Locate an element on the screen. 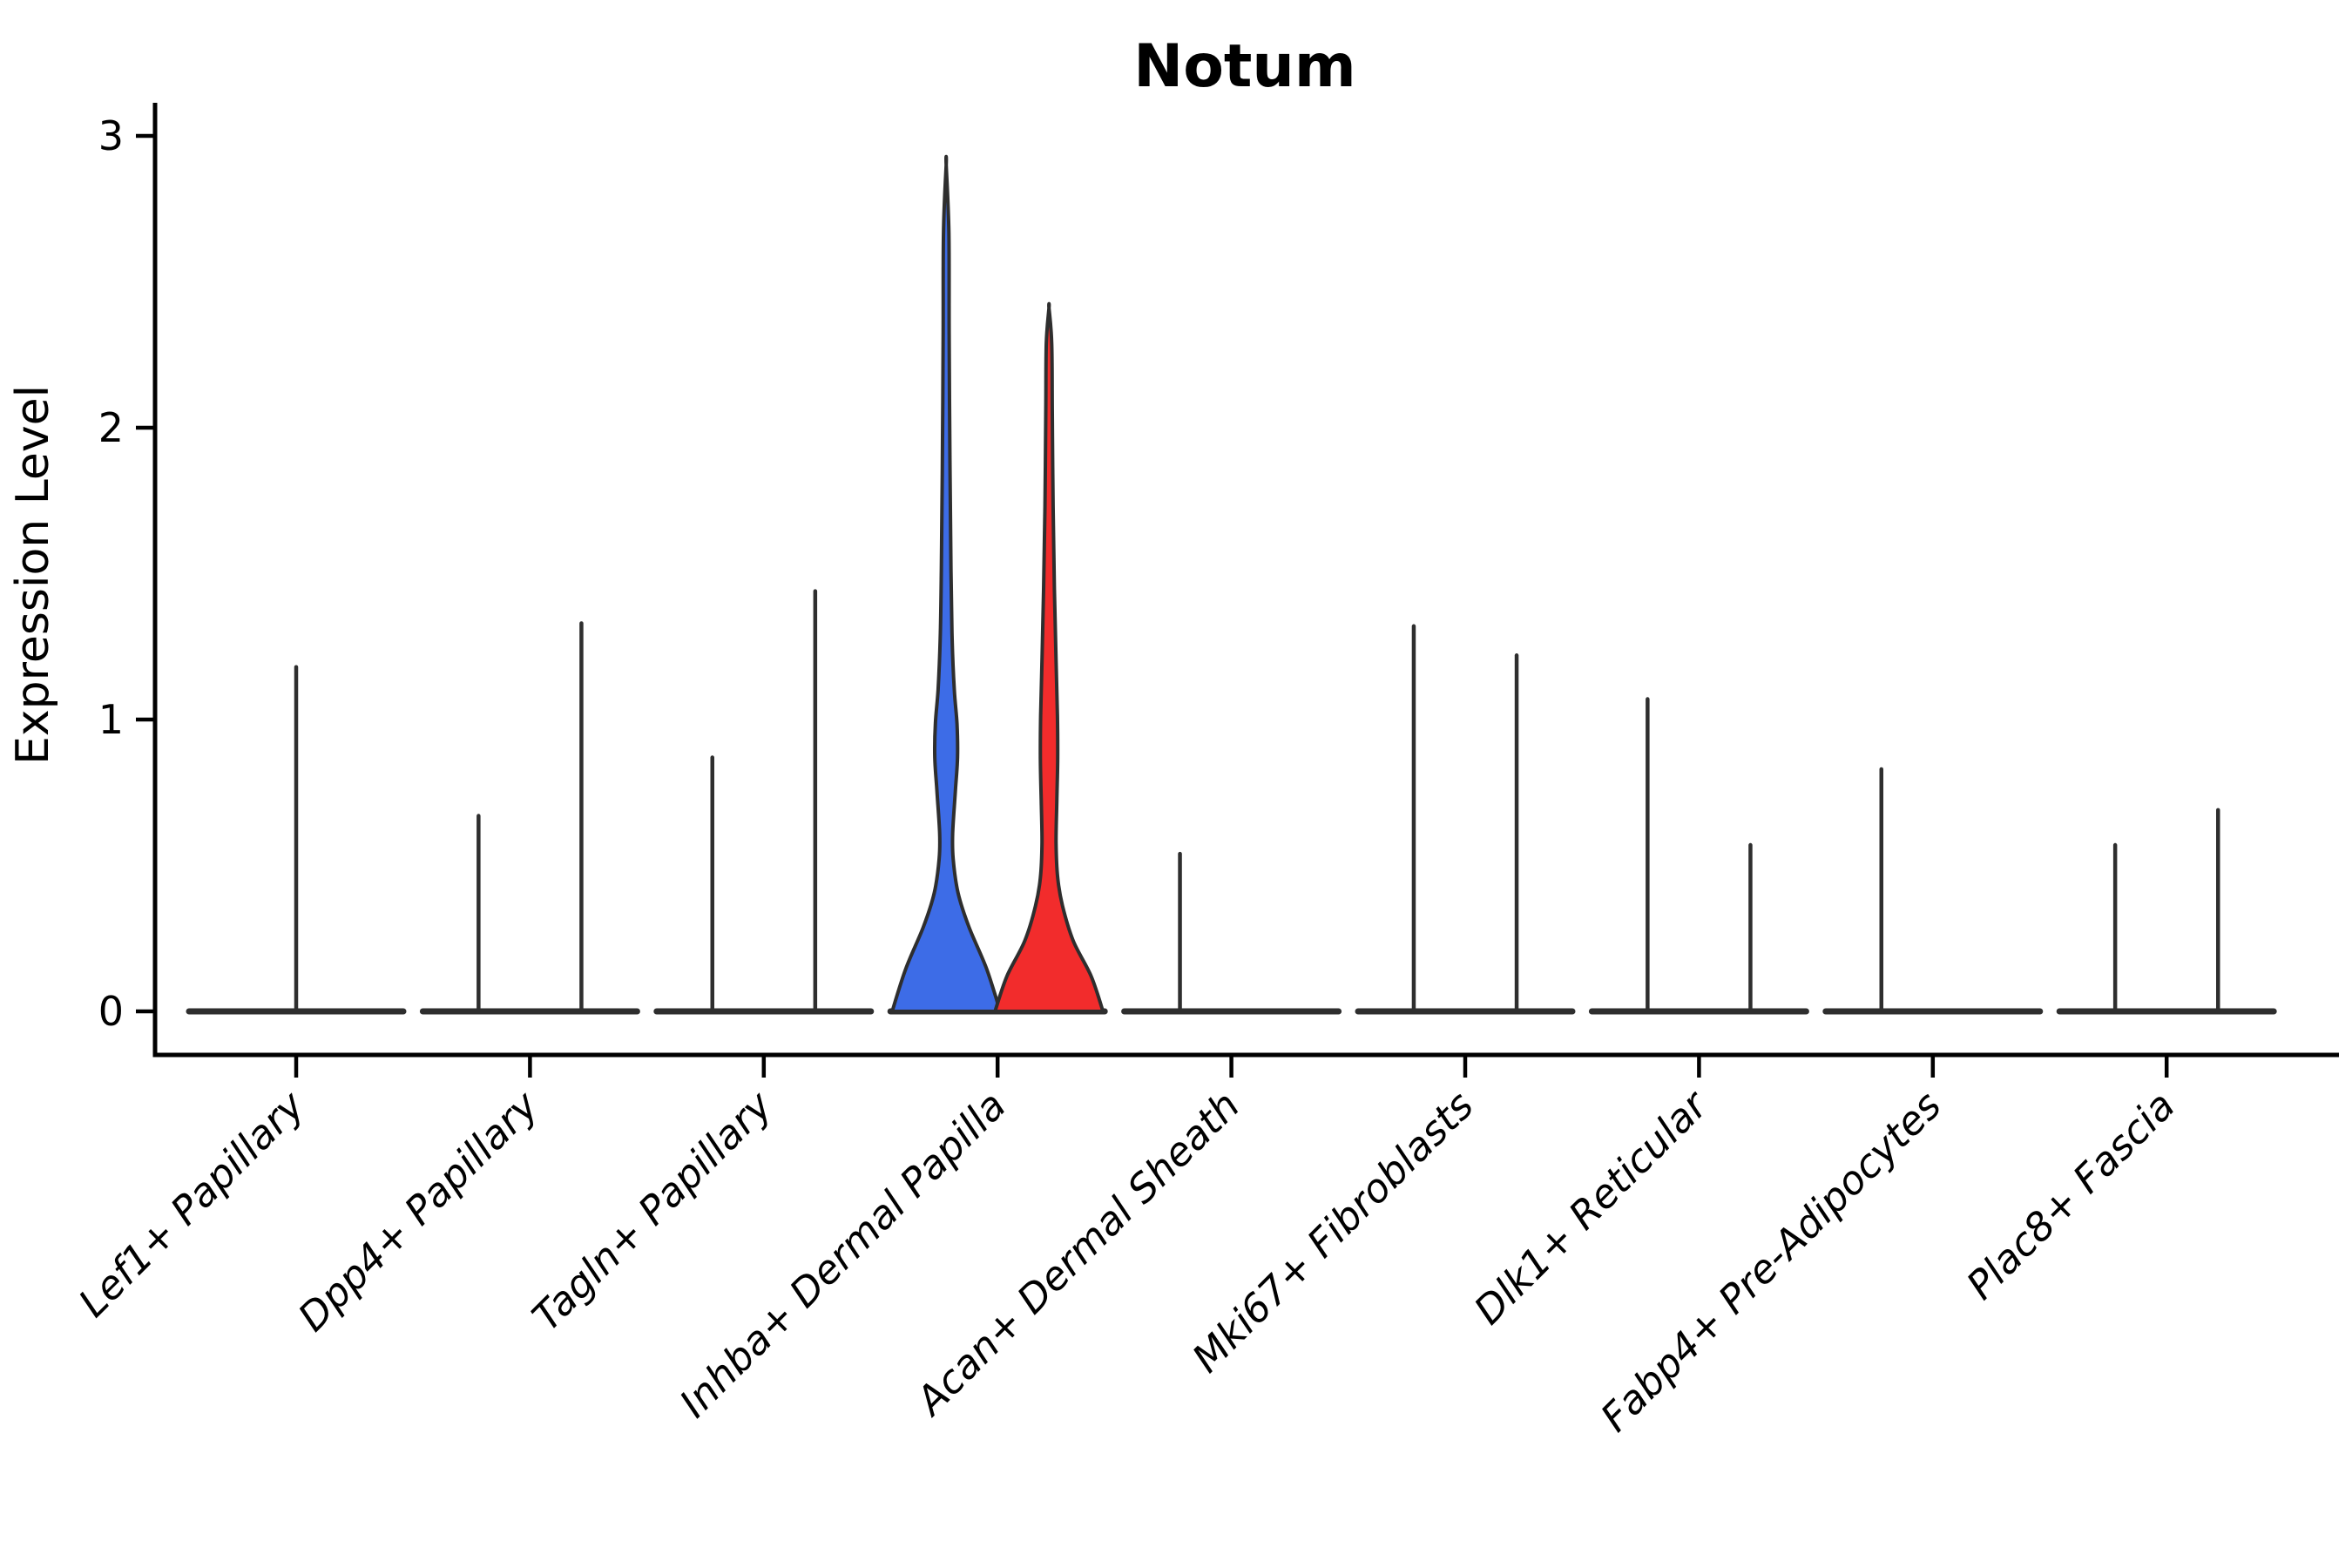 Image resolution: width=2352 pixels, height=1568 pixels. y-tick-label-2: 2 is located at coordinates (111, 427).